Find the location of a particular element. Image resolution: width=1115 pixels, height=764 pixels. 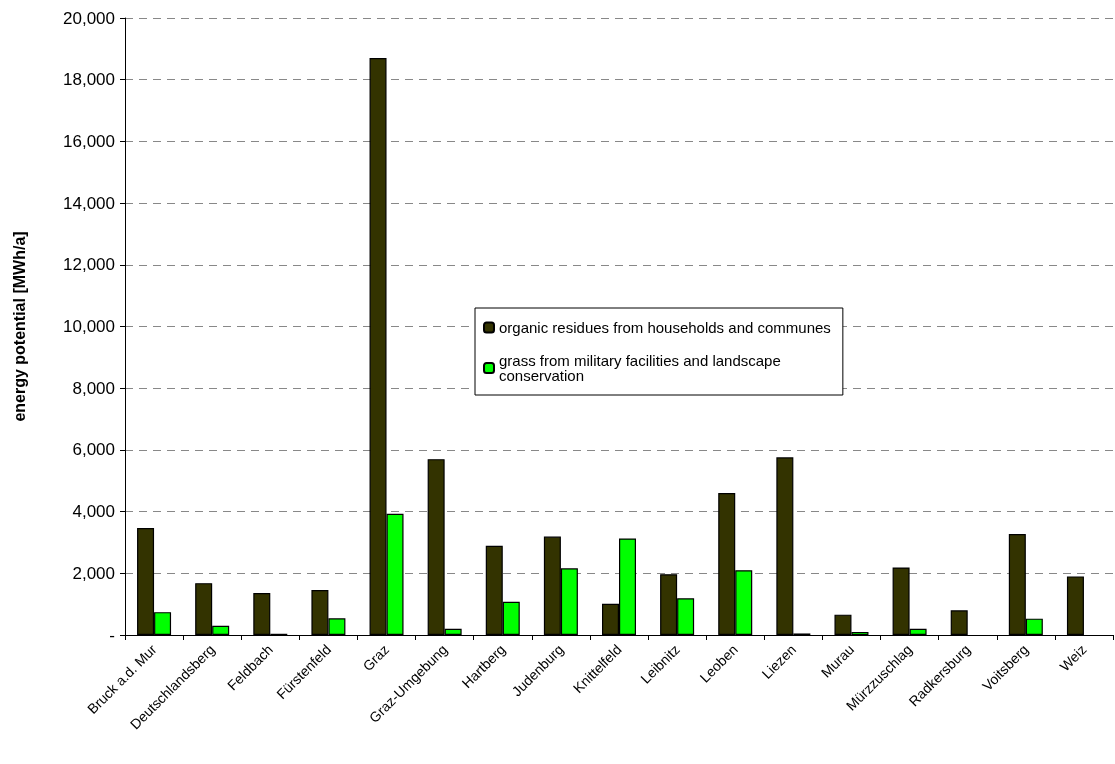

y-tick-label: 12,000 is located at coordinates (89, 265).